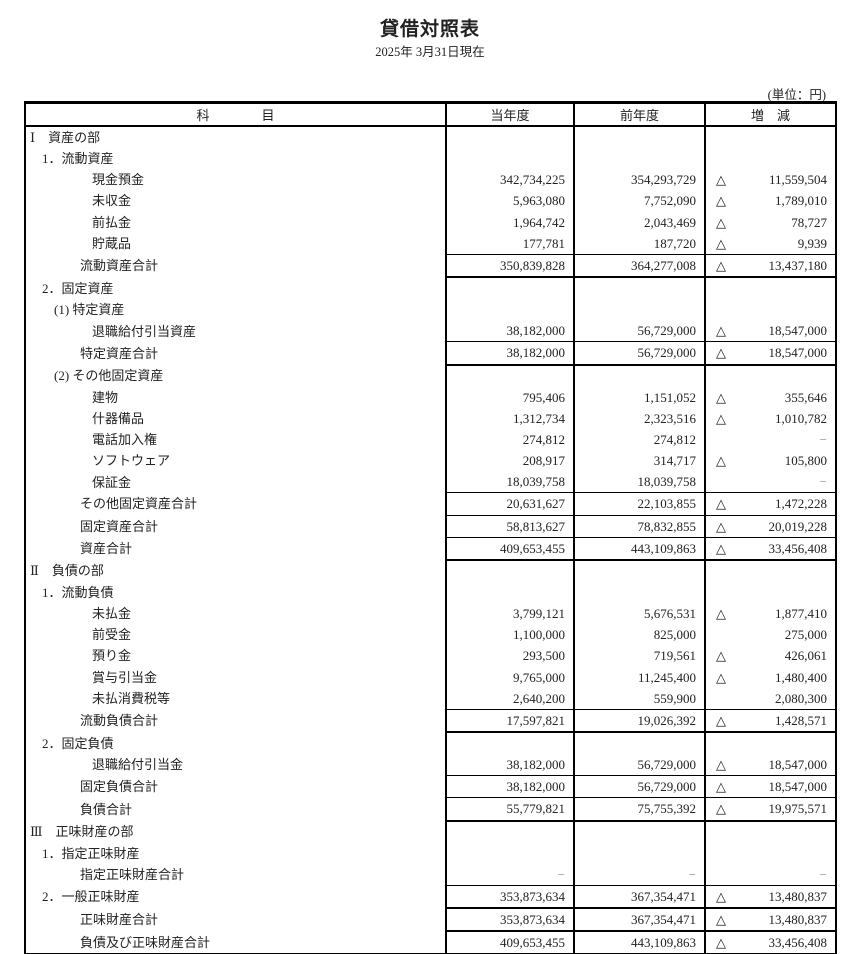  Describe the element at coordinates (639, 677) in the screenshot. I see `previous-year-value: 11,245,400` at that location.